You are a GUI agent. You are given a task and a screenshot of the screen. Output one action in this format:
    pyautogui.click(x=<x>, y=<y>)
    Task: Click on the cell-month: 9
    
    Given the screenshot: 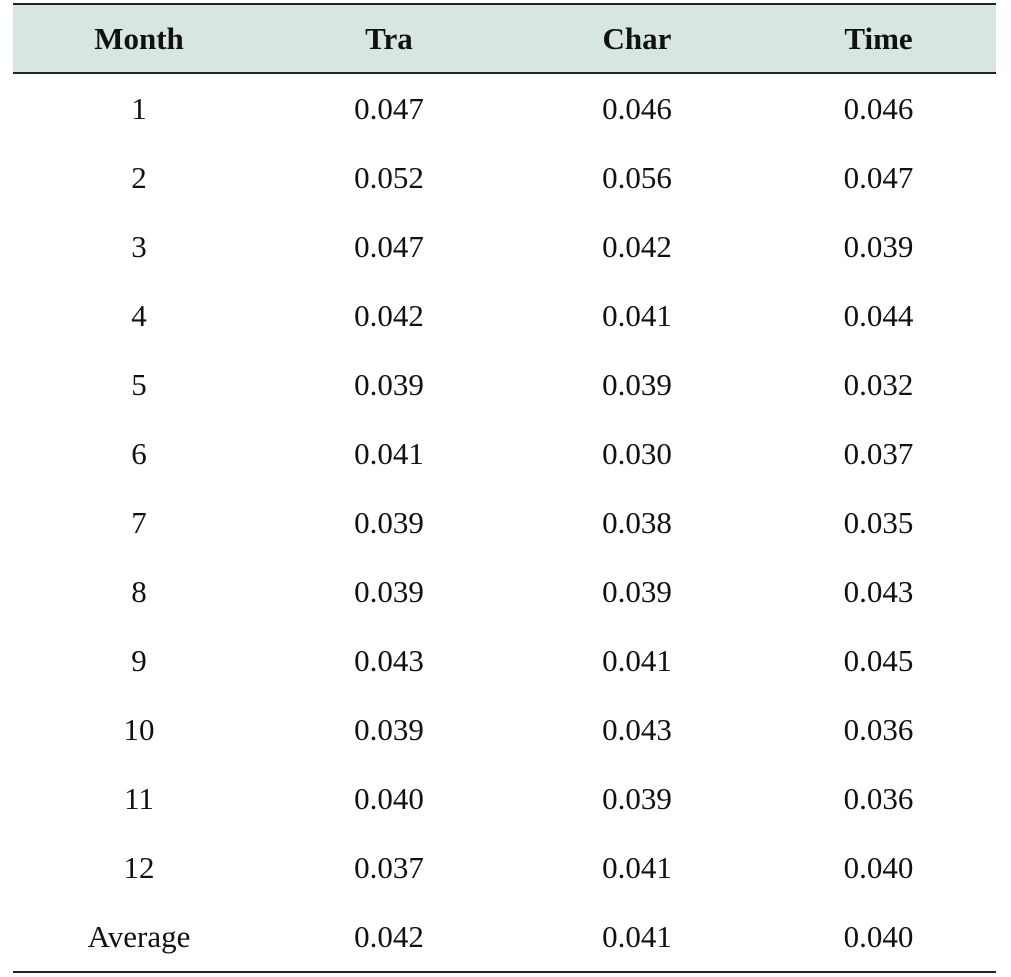 What is the action you would take?
    pyautogui.click(x=139, y=660)
    